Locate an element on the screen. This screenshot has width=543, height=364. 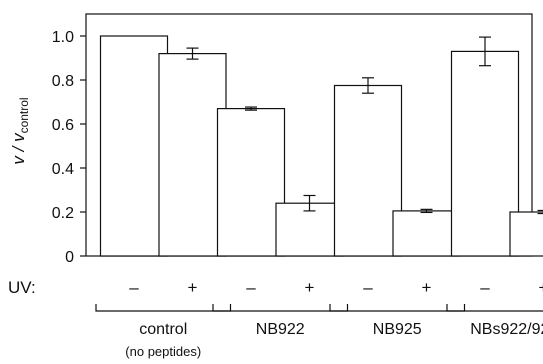
uv-sign-6: – is located at coordinates (485, 287).